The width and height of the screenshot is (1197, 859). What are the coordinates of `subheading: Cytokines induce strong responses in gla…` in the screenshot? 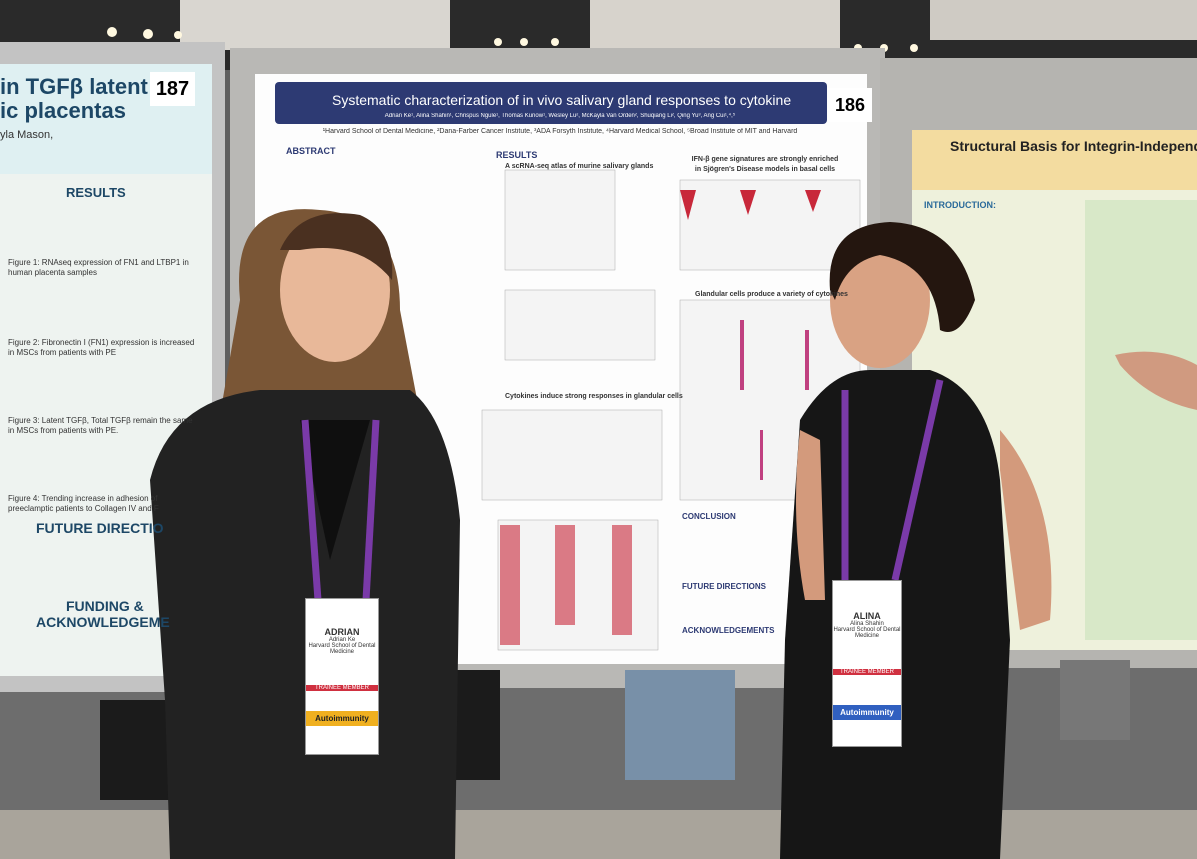 It's located at (594, 396).